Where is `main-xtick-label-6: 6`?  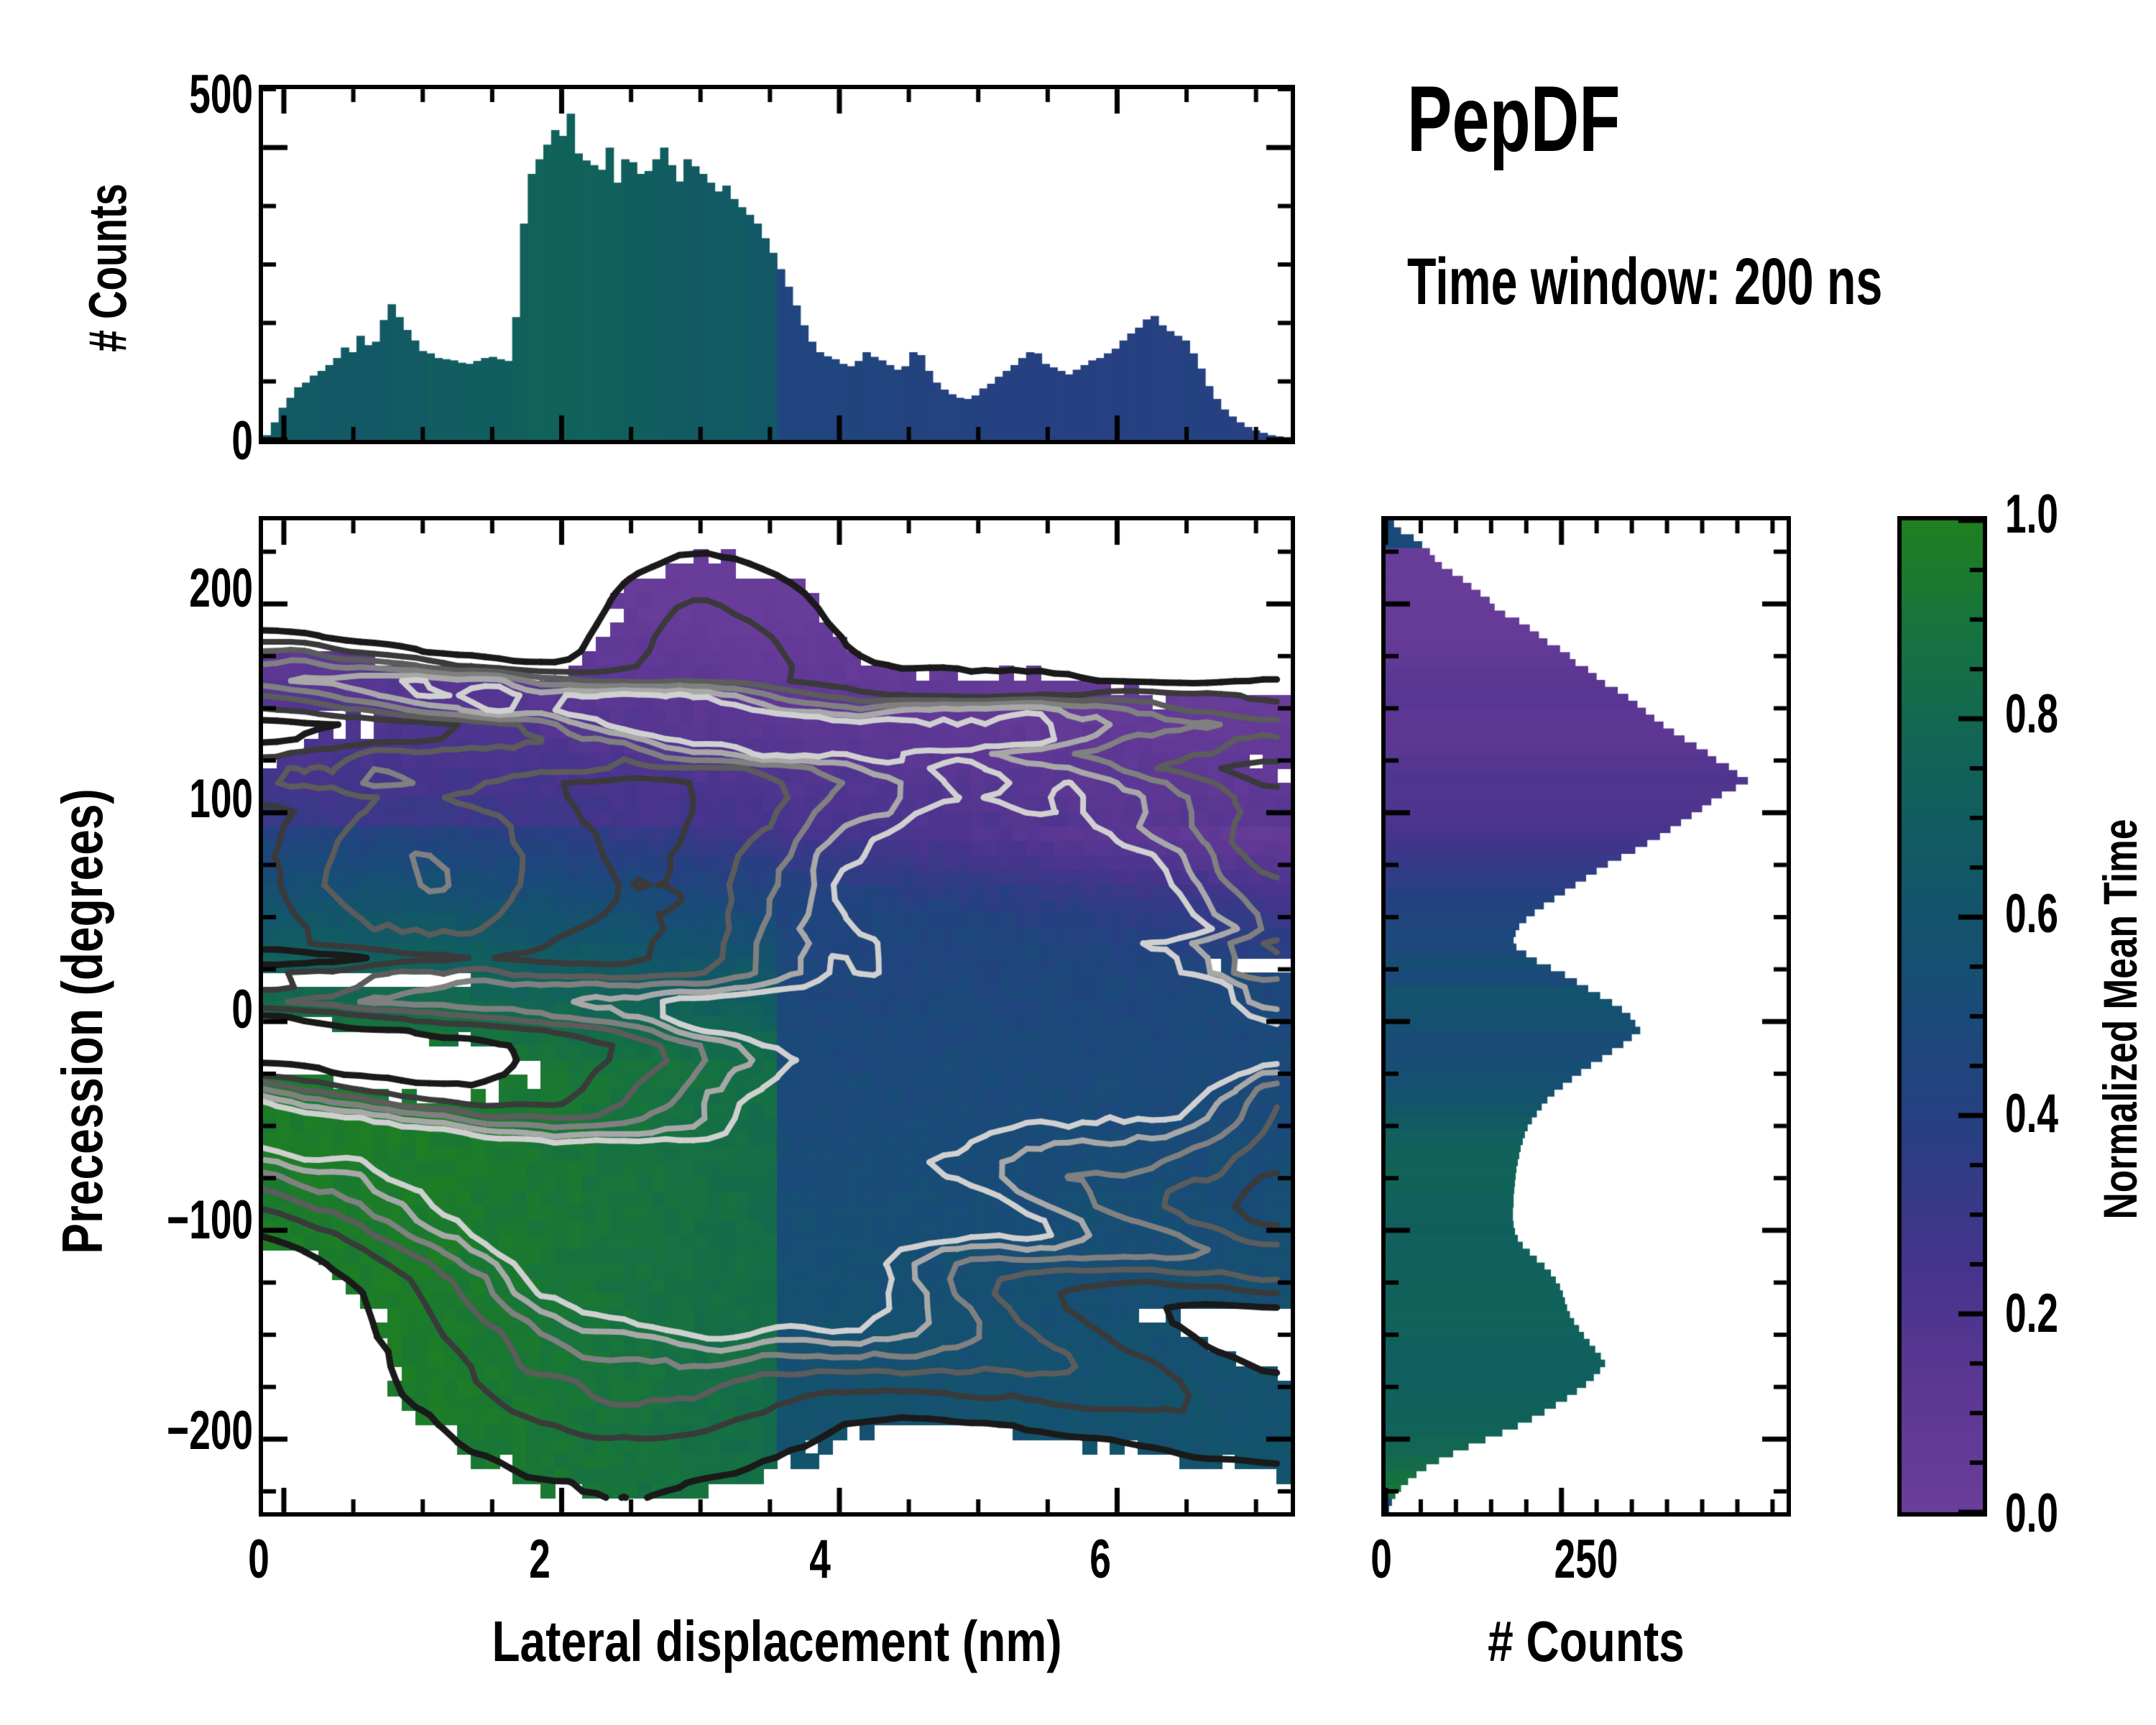 main-xtick-label-6: 6 is located at coordinates (1100, 1559).